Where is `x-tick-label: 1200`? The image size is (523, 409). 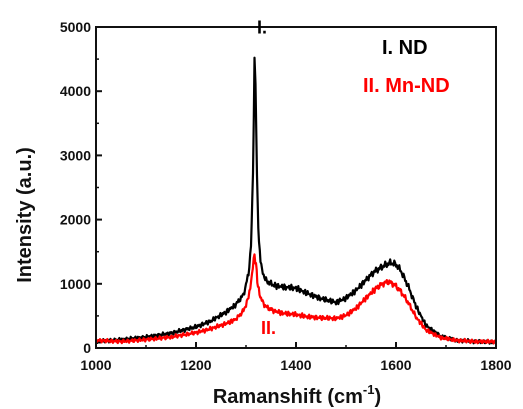
x-tick-label: 1200 is located at coordinates (195, 365).